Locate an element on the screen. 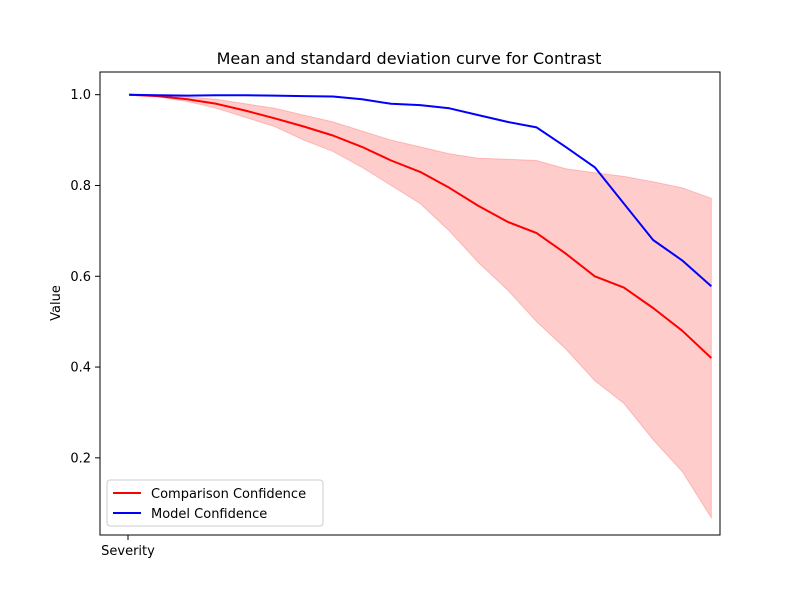 This screenshot has height=604, width=800. x-axis-ticks: Severity is located at coordinates (128, 547).